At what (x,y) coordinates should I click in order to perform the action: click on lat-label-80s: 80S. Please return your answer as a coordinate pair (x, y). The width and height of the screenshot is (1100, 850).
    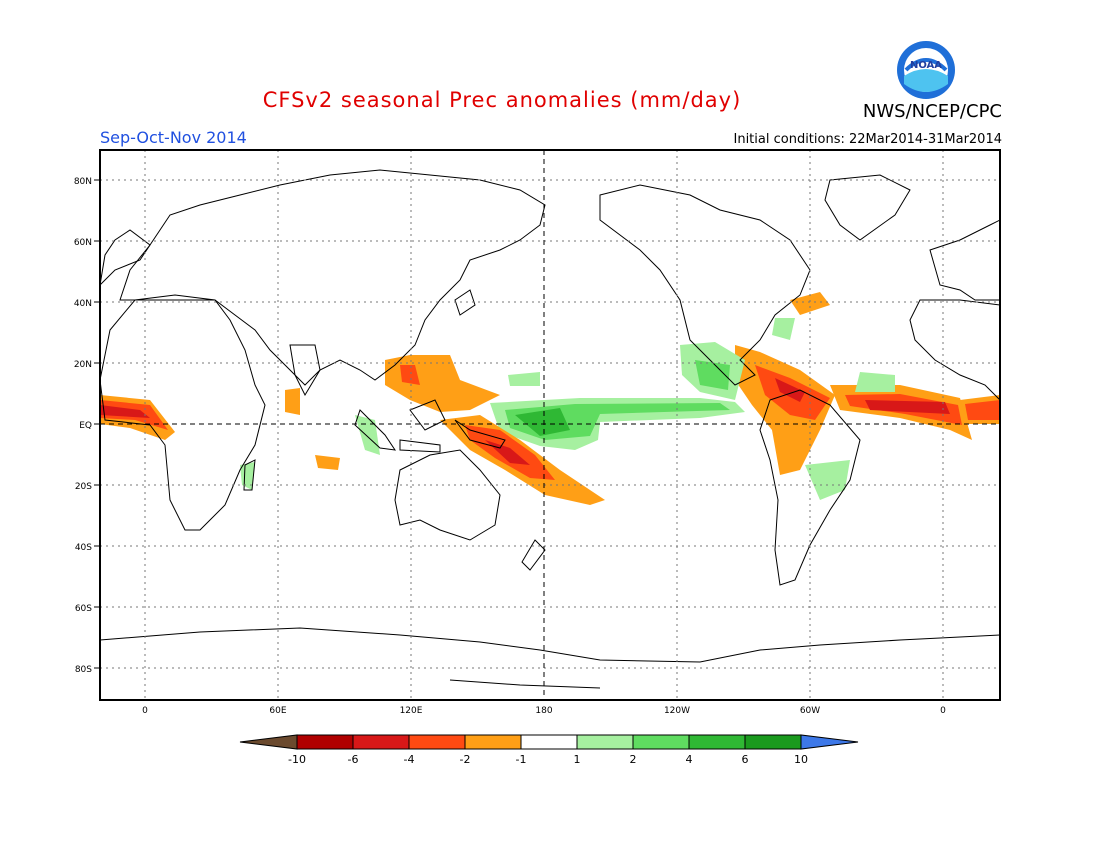
    Looking at the image, I should click on (83, 670).